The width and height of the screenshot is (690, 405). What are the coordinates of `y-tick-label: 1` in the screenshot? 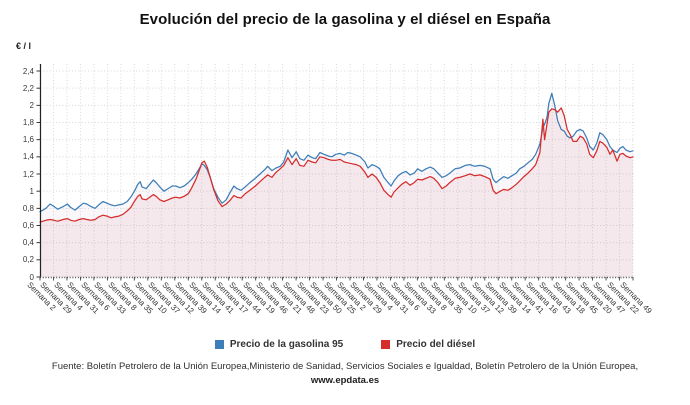 It's located at (31, 191).